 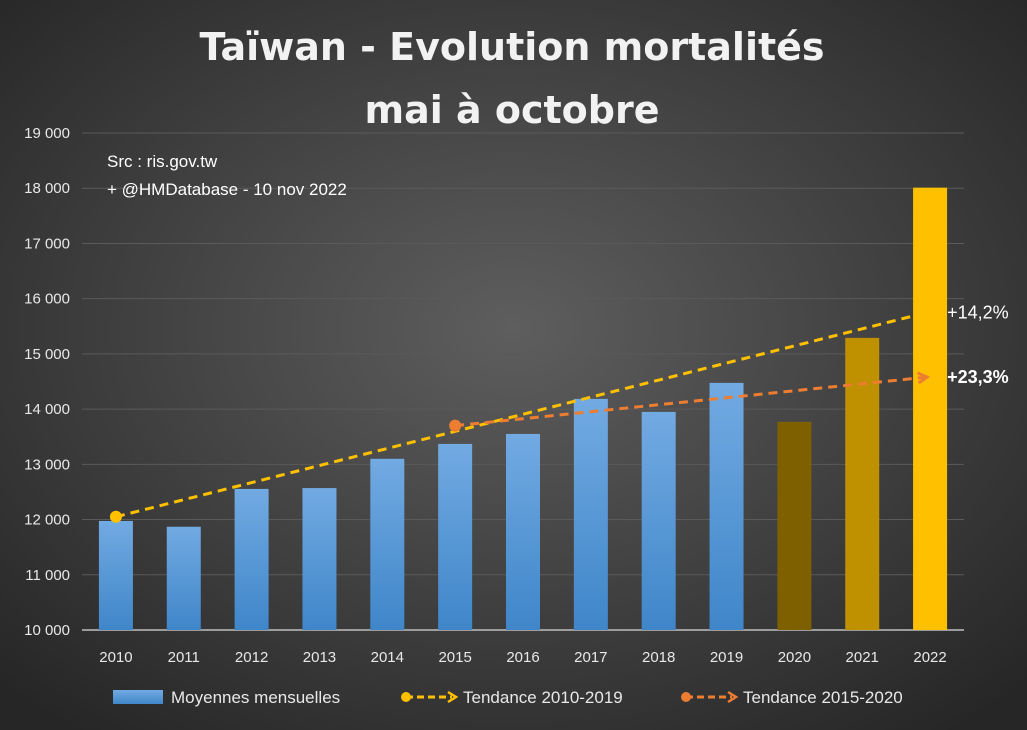 What do you see at coordinates (512, 110) in the screenshot?
I see `chart-title-line2: mai à octobre` at bounding box center [512, 110].